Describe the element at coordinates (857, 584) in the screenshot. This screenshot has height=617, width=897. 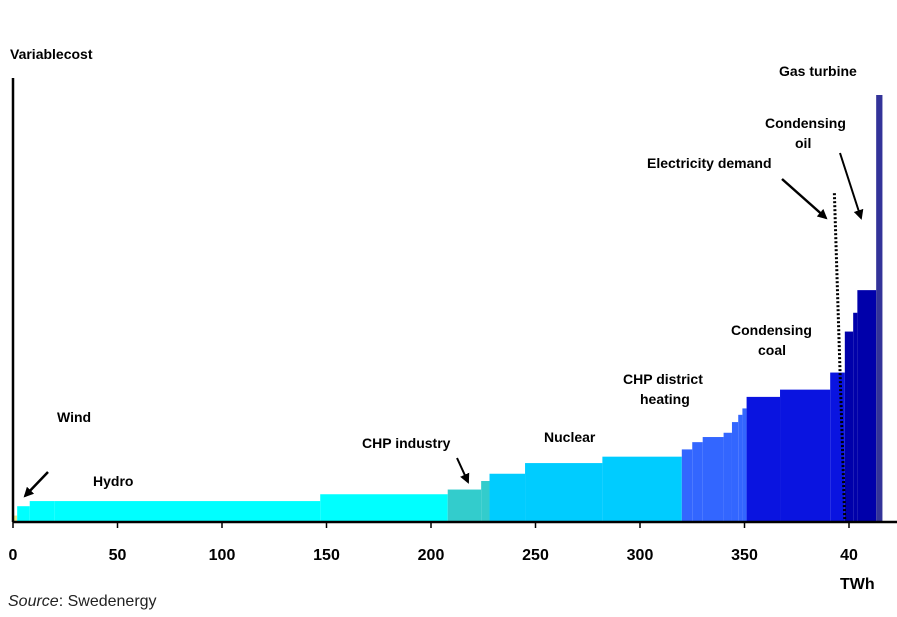
I see `x-axis-label: TWh` at that location.